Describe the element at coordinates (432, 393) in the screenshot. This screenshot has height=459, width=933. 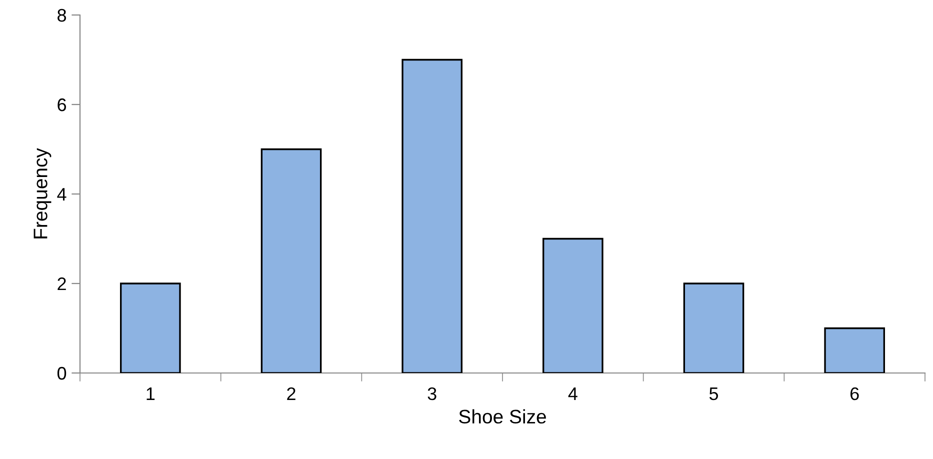
I see `x-tick-label: 3` at that location.